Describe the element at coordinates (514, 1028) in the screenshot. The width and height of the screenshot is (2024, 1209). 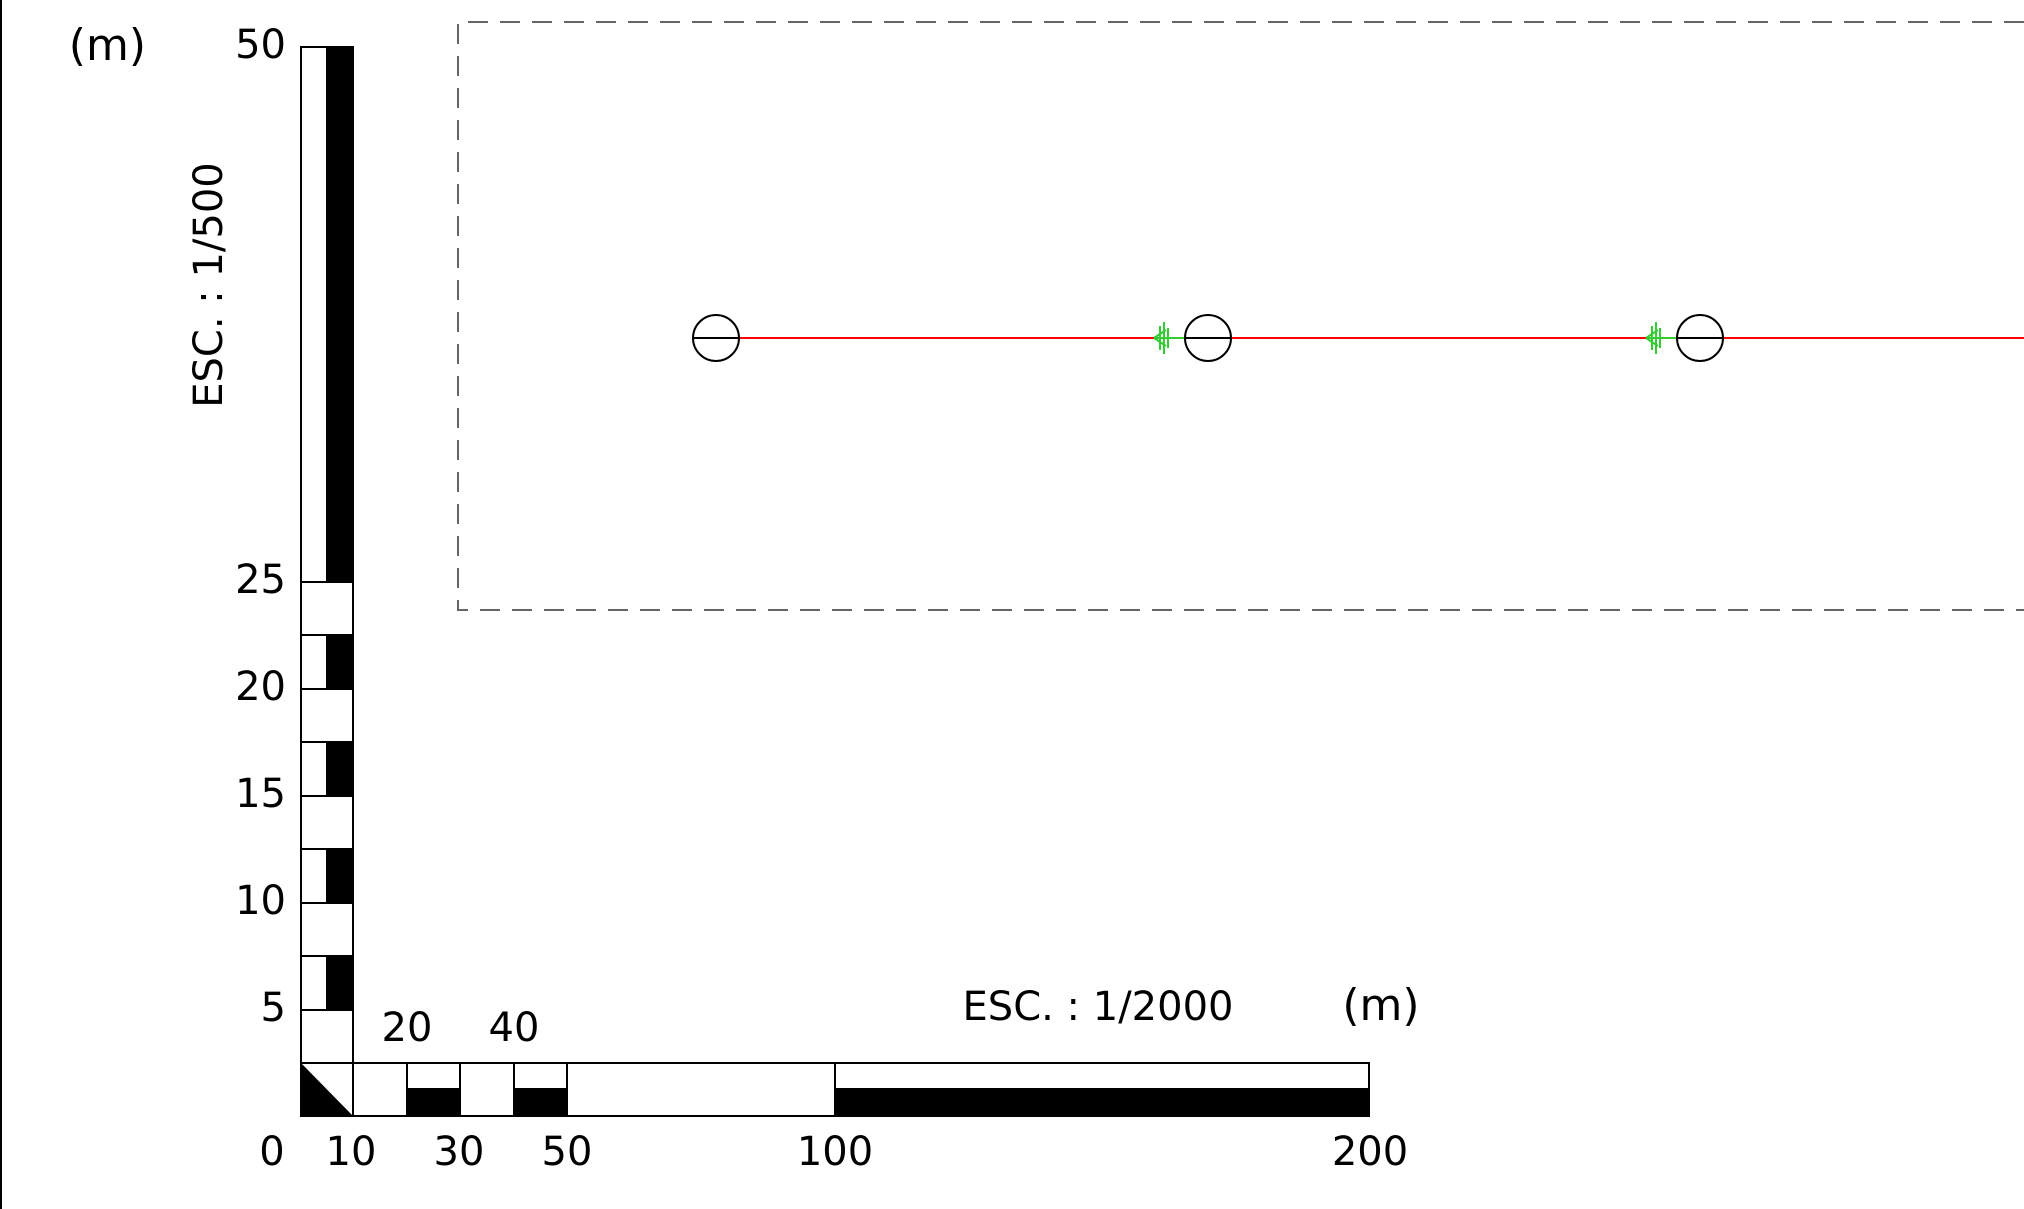
I see `horizontal-tick-label-40: 40` at that location.